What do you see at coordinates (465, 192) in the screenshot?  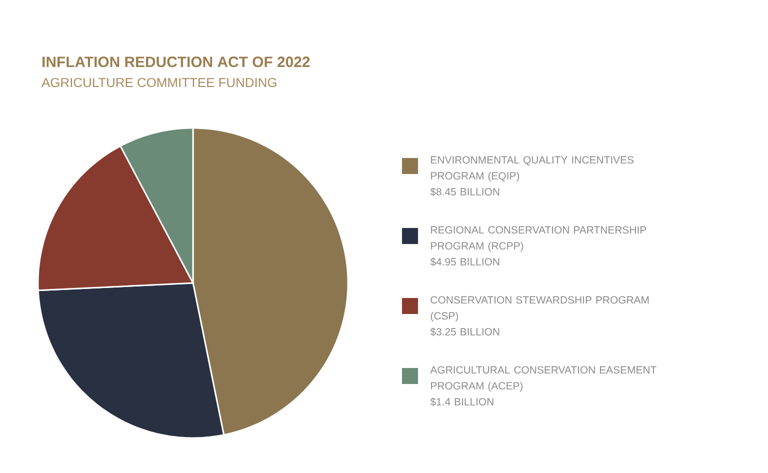 I see `data-label: $8.45 BILLION` at bounding box center [465, 192].